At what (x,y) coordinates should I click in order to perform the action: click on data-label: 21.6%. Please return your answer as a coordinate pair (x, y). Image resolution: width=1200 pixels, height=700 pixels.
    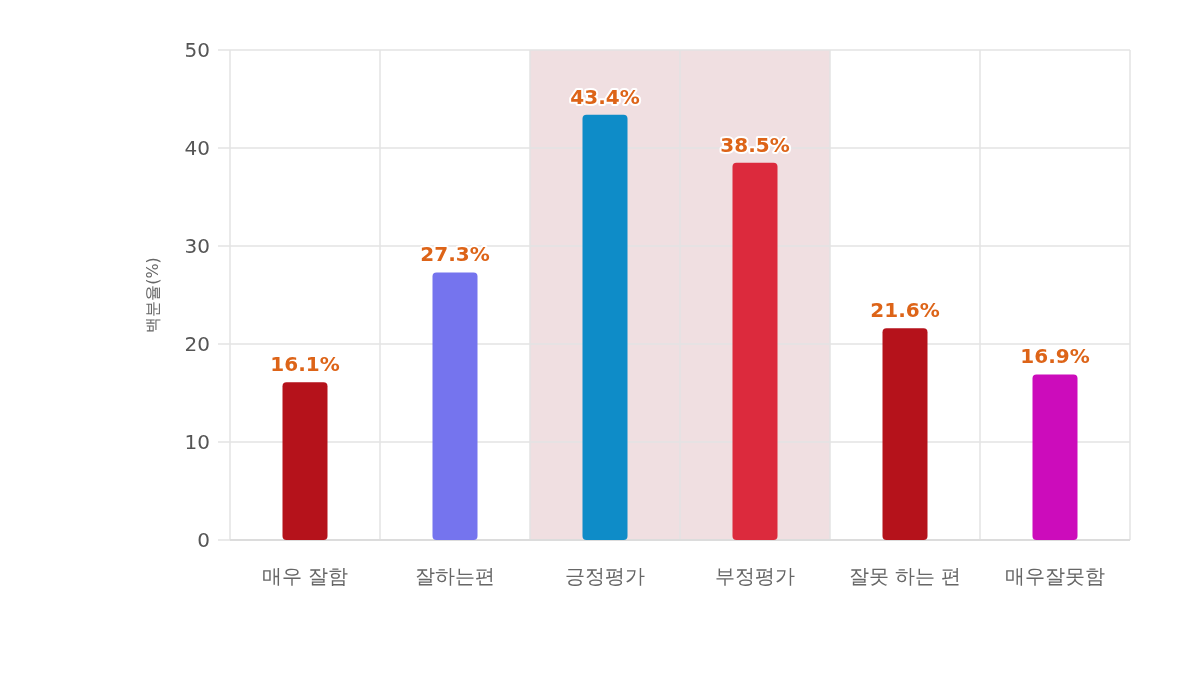
    Looking at the image, I should click on (905, 310).